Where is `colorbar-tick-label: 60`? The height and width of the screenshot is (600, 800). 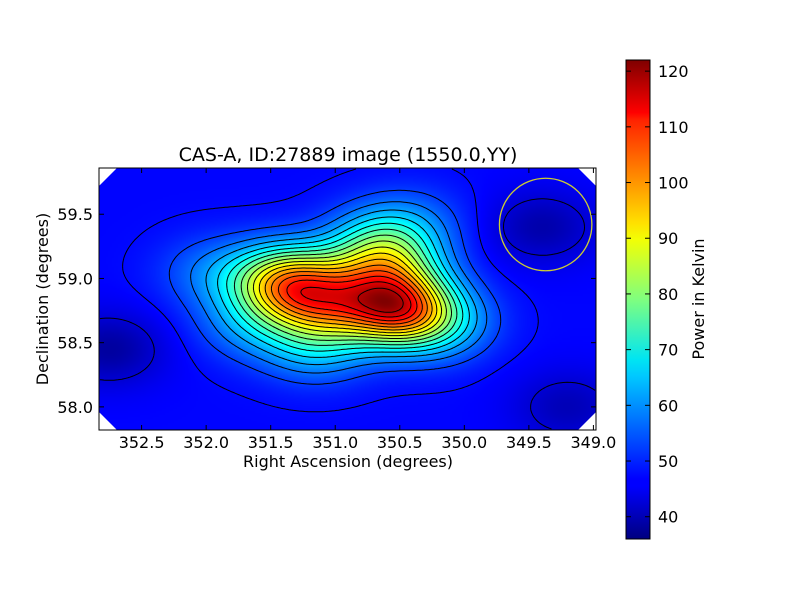 colorbar-tick-label: 60 is located at coordinates (668, 405).